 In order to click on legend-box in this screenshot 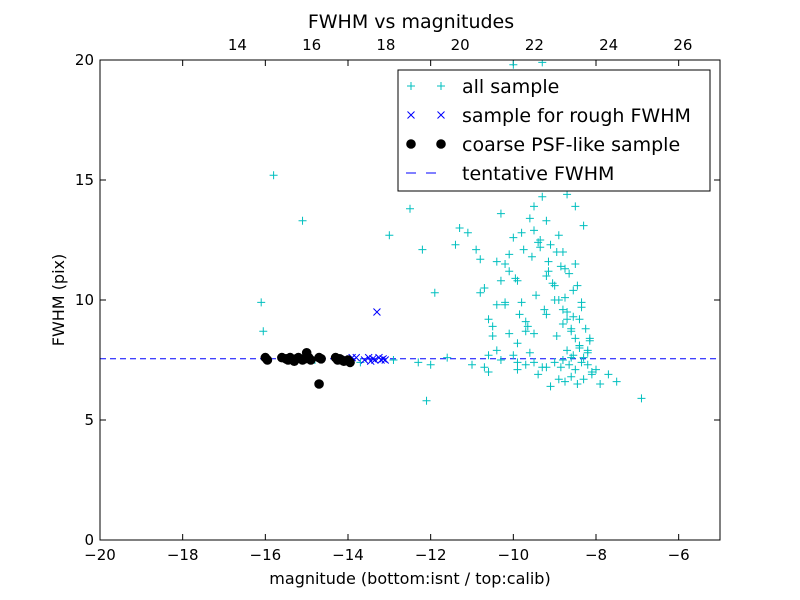, I will do `click(554, 130)`.